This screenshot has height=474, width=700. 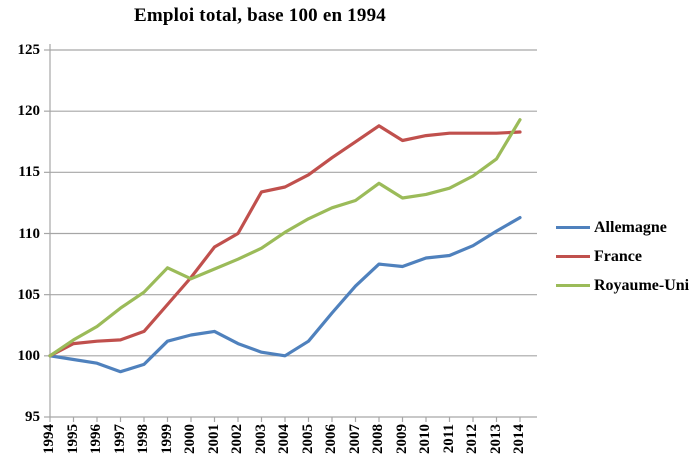 What do you see at coordinates (284, 439) in the screenshot?
I see `x-axis-tick-label: 2004` at bounding box center [284, 439].